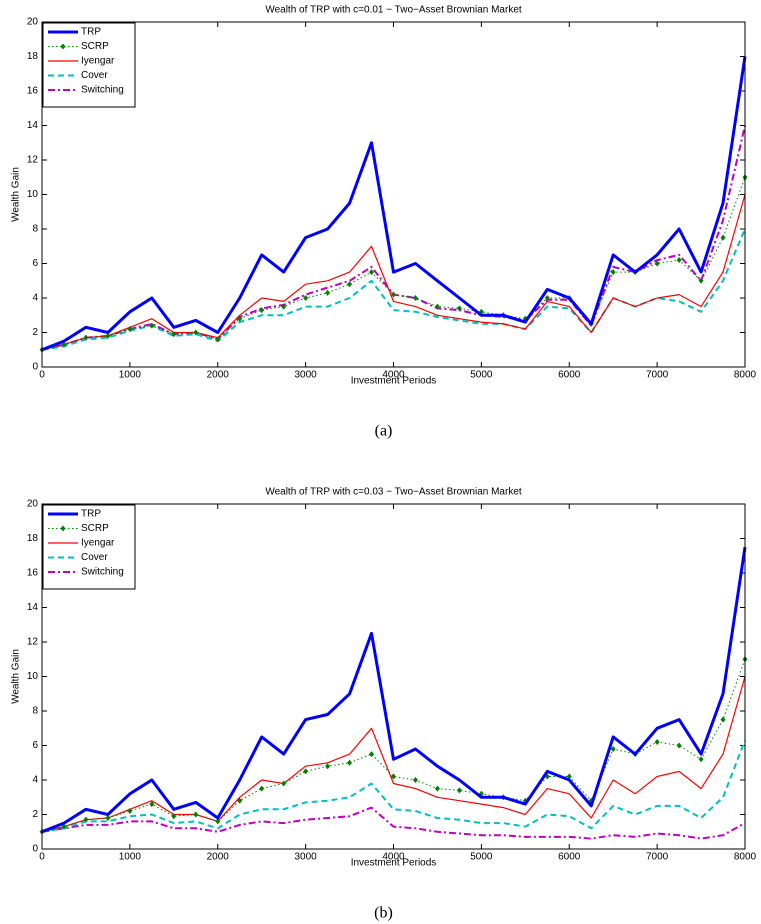 This screenshot has height=924, width=761. What do you see at coordinates (383, 913) in the screenshot?
I see `caption: (b)` at bounding box center [383, 913].